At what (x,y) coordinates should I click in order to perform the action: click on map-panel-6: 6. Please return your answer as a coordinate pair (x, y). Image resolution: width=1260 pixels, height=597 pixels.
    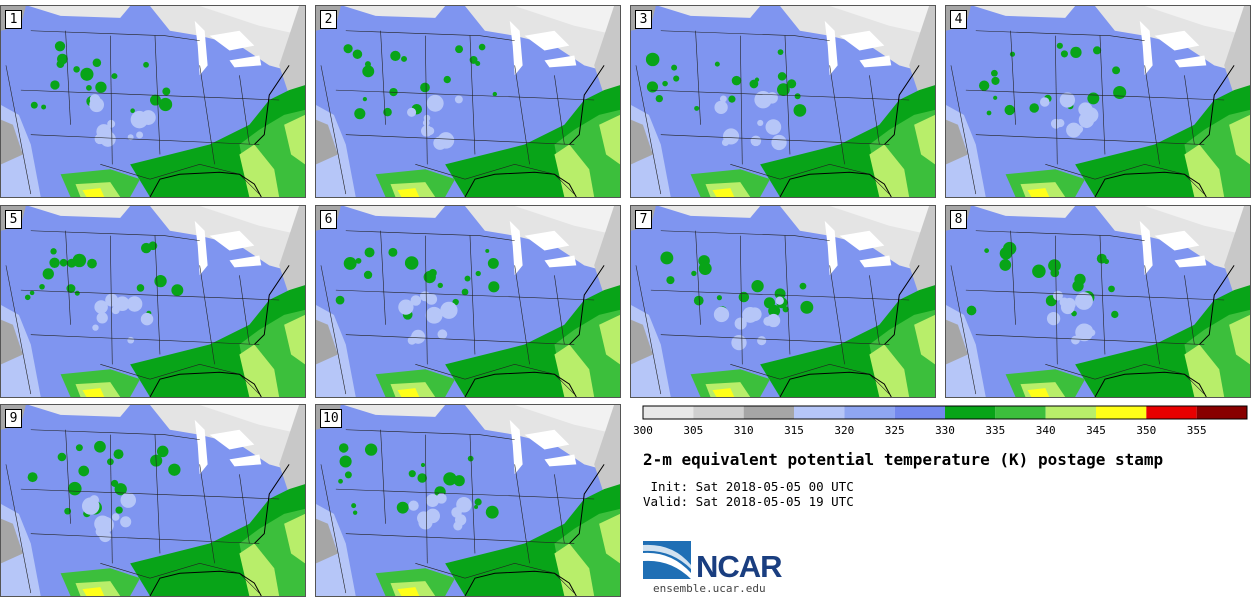
    Looking at the image, I should click on (468, 301).